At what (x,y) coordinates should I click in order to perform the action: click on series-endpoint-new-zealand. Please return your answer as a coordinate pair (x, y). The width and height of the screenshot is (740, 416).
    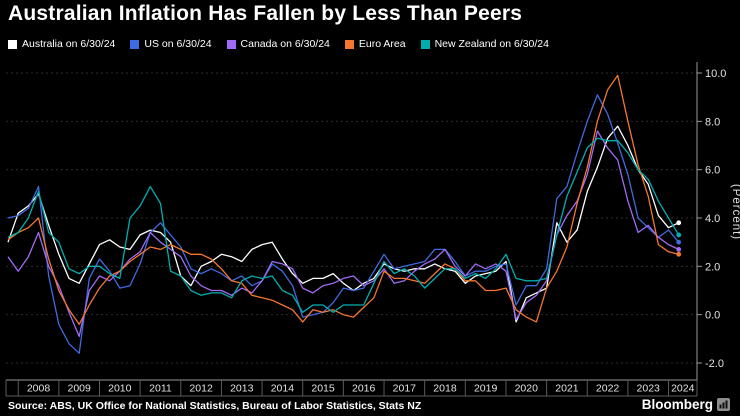
    Looking at the image, I should click on (679, 235).